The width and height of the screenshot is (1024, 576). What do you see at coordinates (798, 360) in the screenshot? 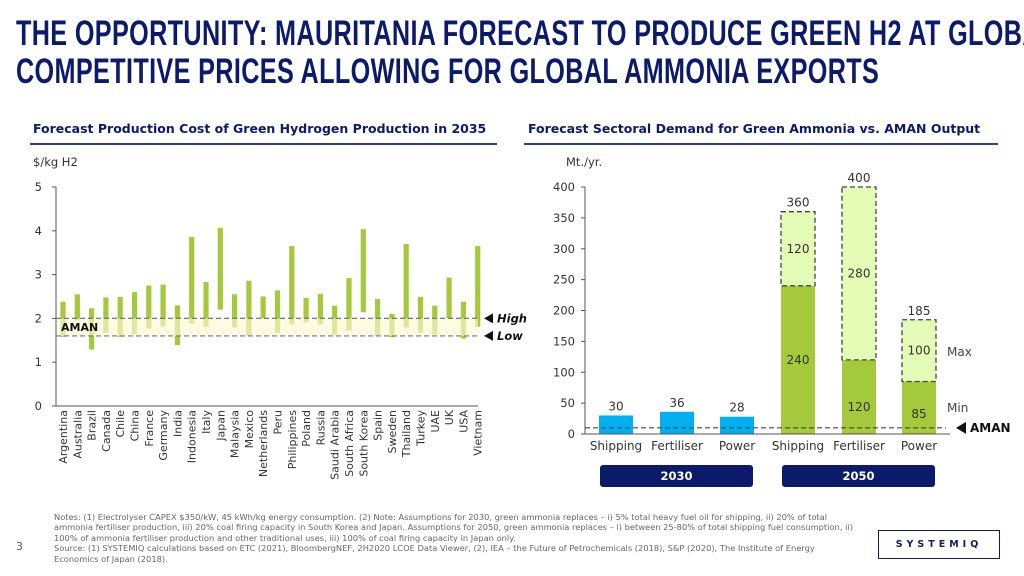
I see `min-segment-label: 240` at bounding box center [798, 360].